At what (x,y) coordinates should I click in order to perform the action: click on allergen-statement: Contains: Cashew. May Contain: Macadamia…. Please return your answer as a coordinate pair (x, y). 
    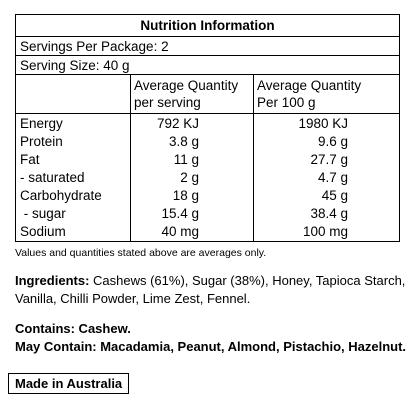
    Looking at the image, I should click on (212, 338).